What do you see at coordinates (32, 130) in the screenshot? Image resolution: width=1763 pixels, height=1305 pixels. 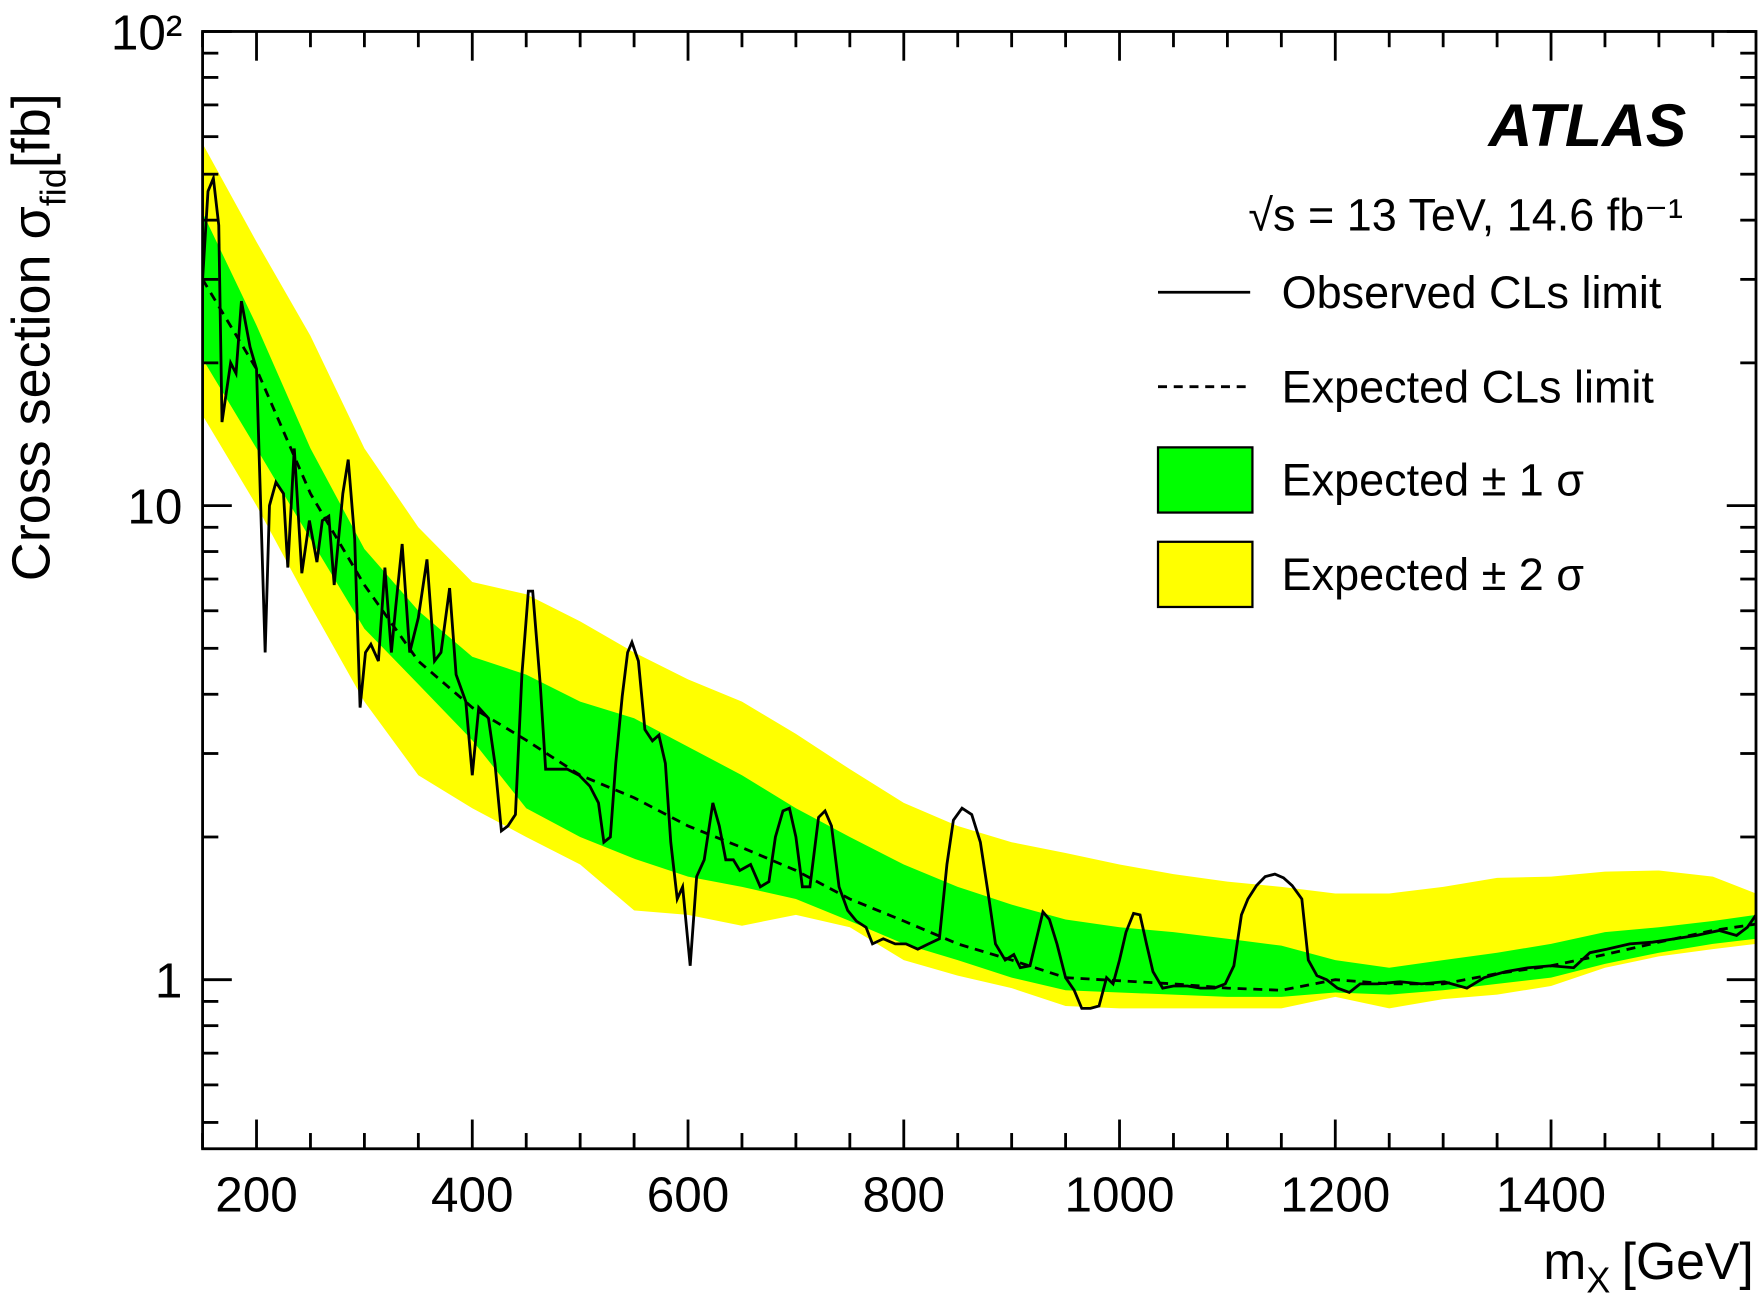 I see `y-label-unit: [fb]` at bounding box center [32, 130].